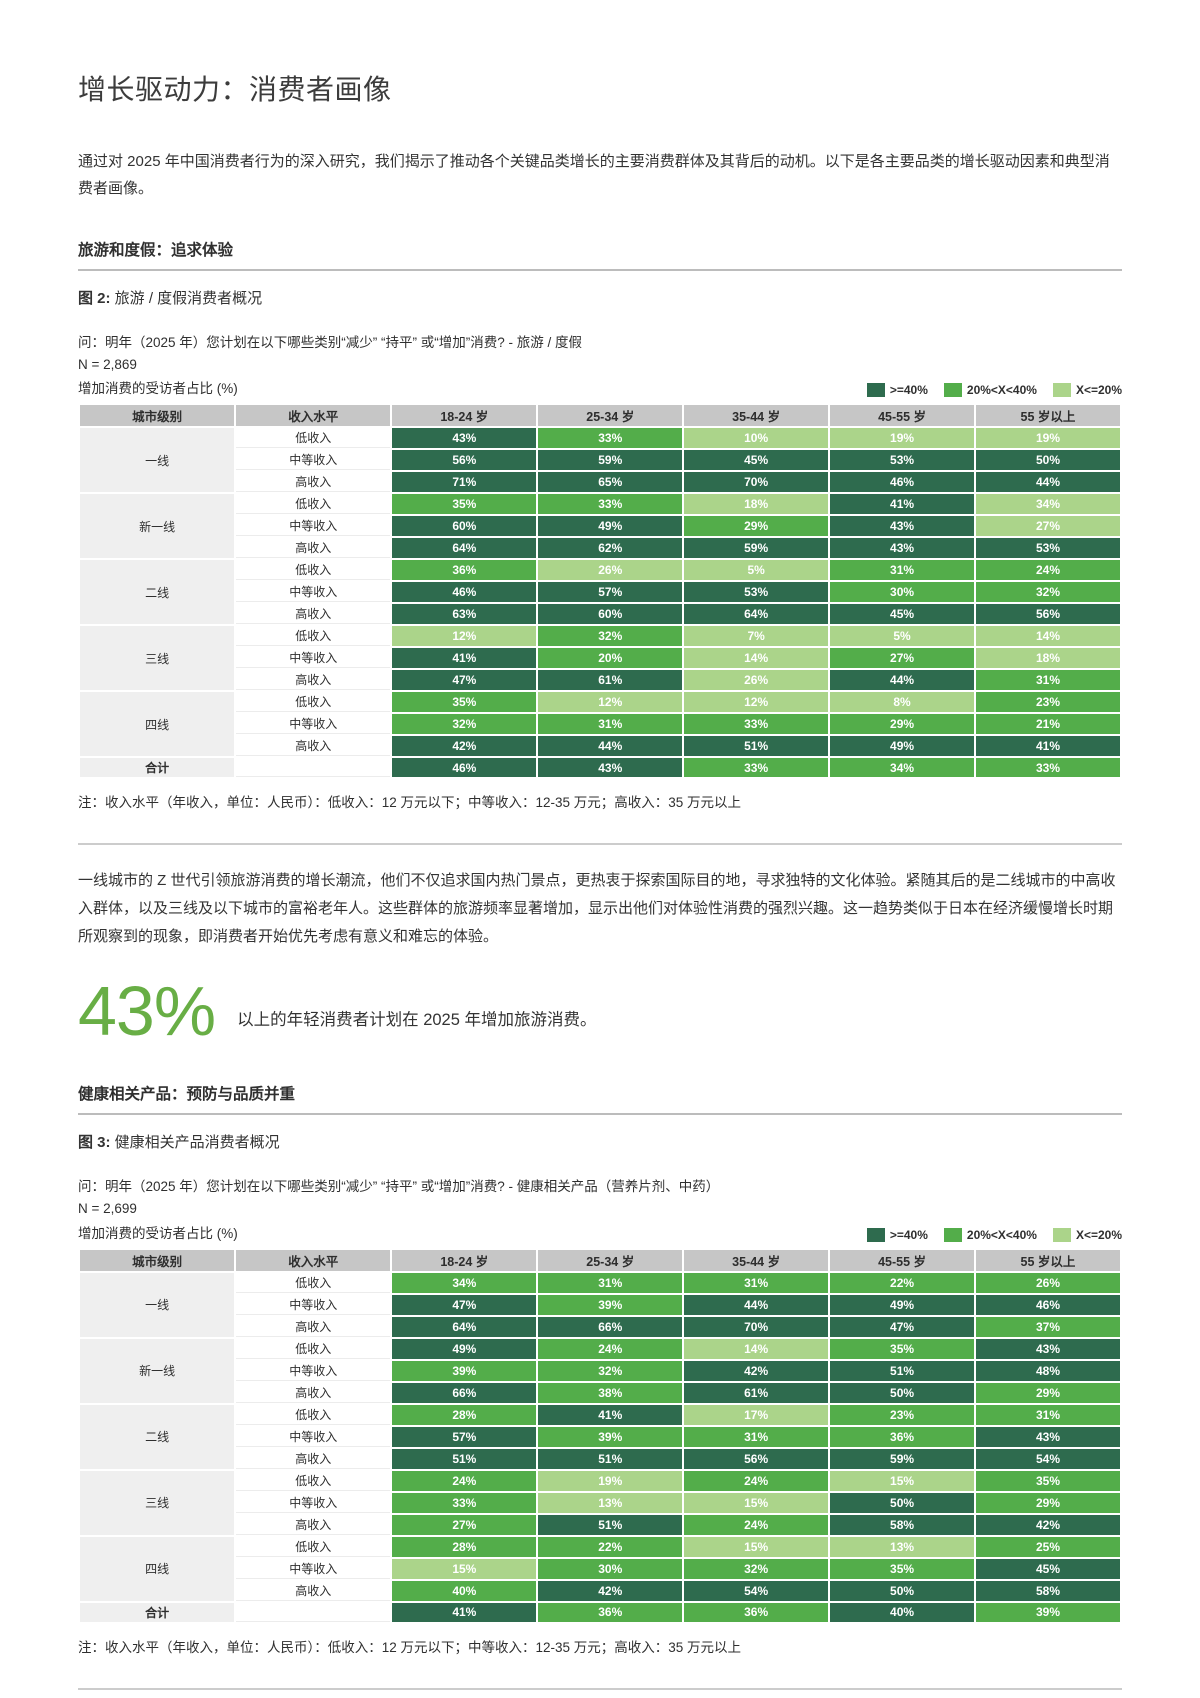 This screenshot has height=1698, width=1200. Describe the element at coordinates (902, 1326) in the screenshot. I see `value-cell: 47%` at that location.